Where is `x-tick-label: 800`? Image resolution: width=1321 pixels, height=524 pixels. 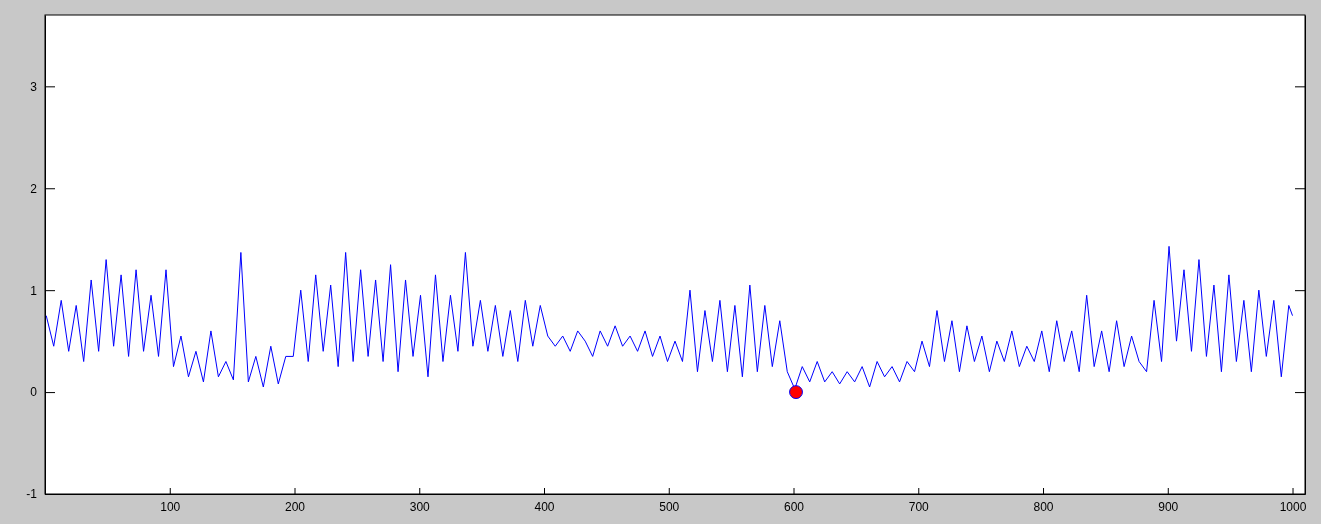
x-tick-label: 800 is located at coordinates (1043, 506).